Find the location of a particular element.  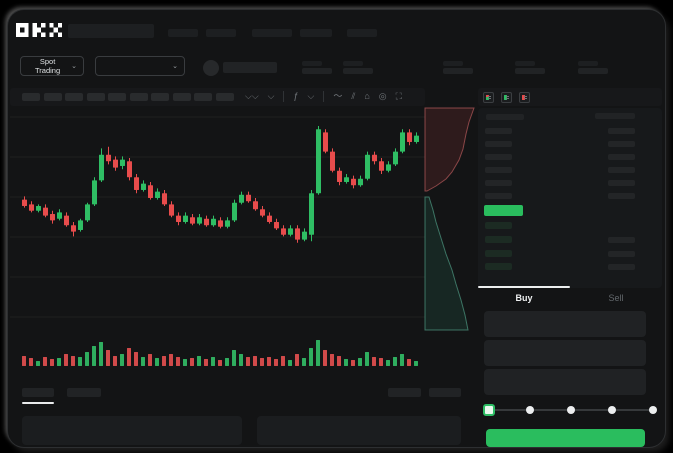

chart-tool-icons: ⌵⌵ ⌵ ƒ ⌵ 〜 ⫽ ⌂ ◎ ⛶ is located at coordinates (323, 96).